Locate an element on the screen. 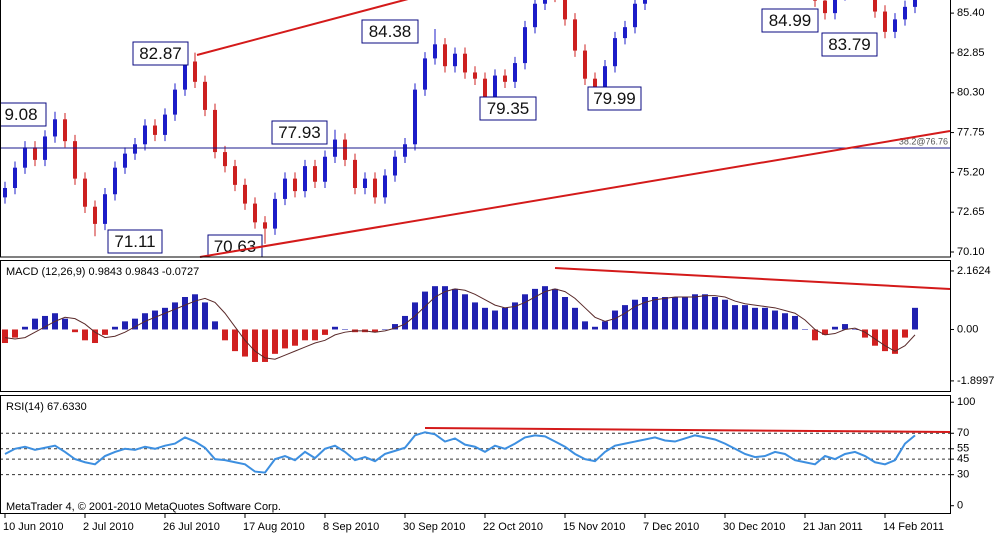 The height and width of the screenshot is (538, 1001). y-tick-label: 55 is located at coordinates (963, 449).